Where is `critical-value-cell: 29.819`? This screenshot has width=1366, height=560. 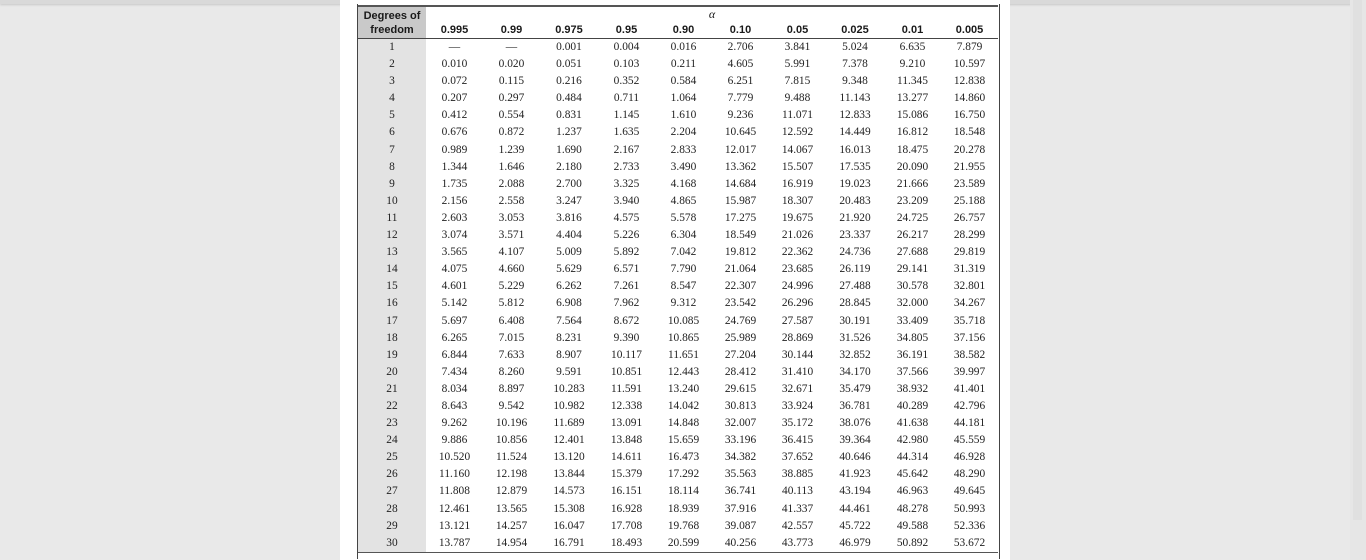 critical-value-cell: 29.819 is located at coordinates (969, 252).